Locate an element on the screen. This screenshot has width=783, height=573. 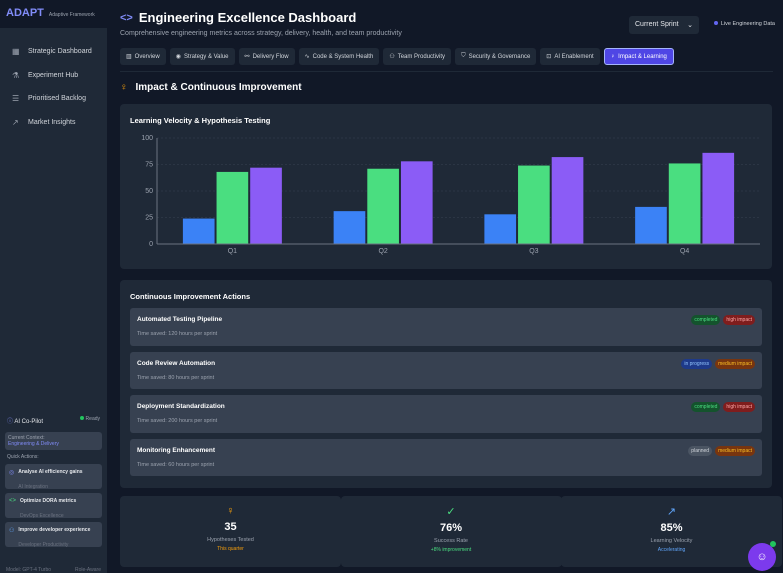
improvement-name: Monitoring Enhancement is located at coordinates (176, 450).